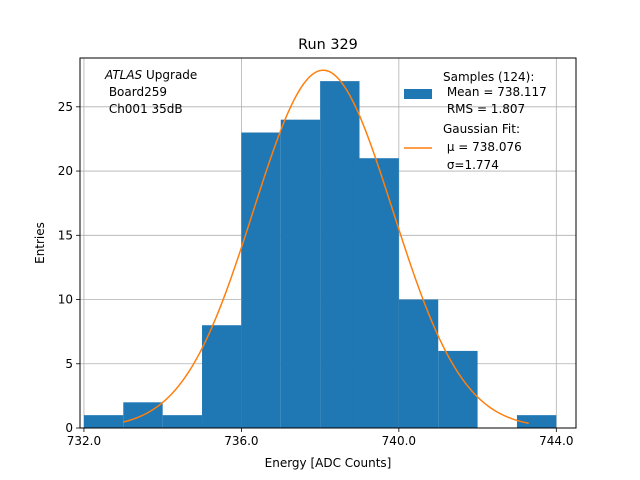 The height and width of the screenshot is (480, 640). What do you see at coordinates (481, 129) in the screenshot?
I see `legend-fit-line-1: Gaussian Fit:` at bounding box center [481, 129].